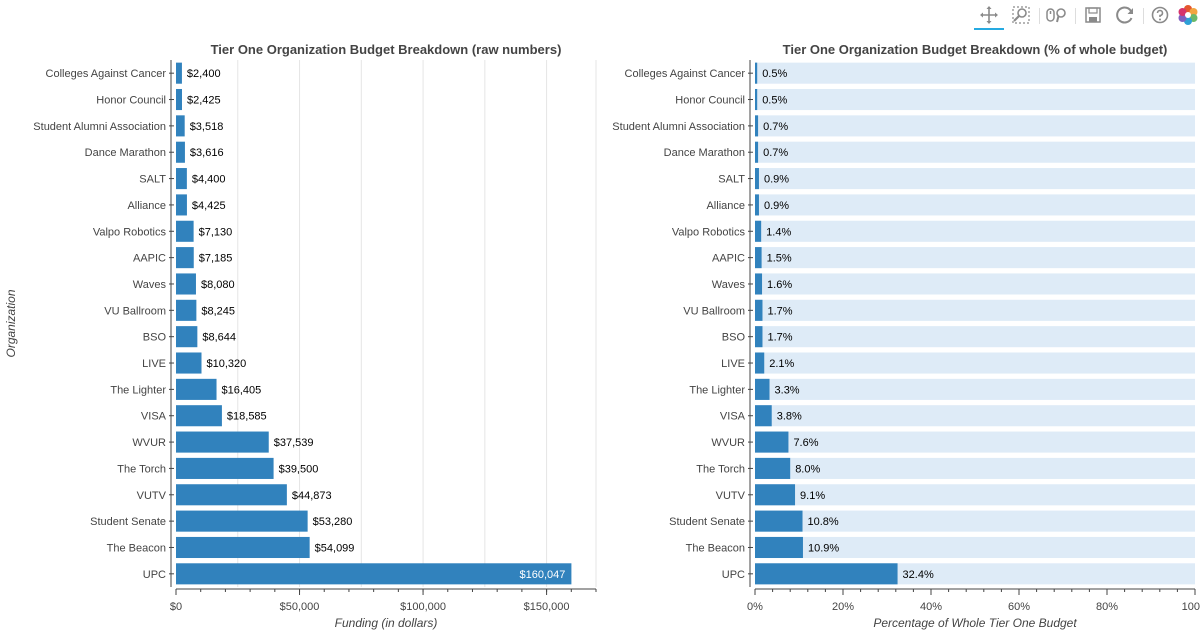  What do you see at coordinates (975, 623) in the screenshot?
I see `x-axis-label: Percentage of Whole Tier One Budget` at bounding box center [975, 623].